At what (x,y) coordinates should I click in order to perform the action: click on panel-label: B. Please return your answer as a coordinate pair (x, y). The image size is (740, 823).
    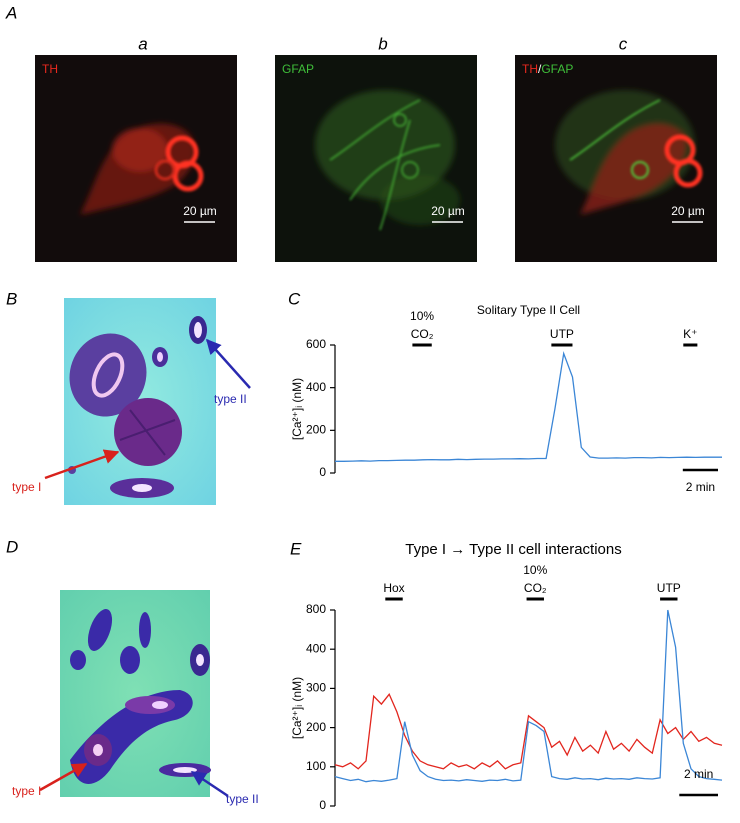
    Looking at the image, I should click on (11, 298).